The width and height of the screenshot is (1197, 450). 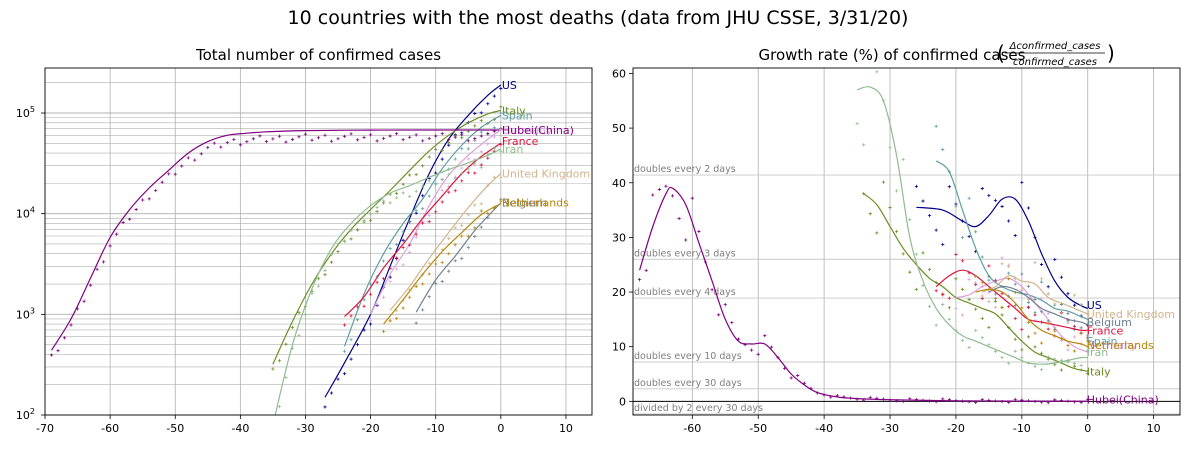 What do you see at coordinates (1109, 322) in the screenshot?
I see `right-end-label-belgium: Belgium` at bounding box center [1109, 322].